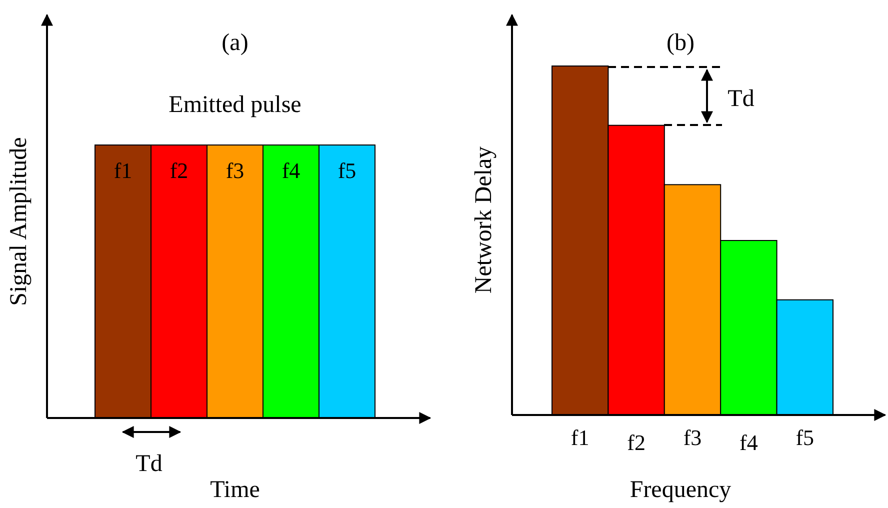 Image resolution: width=888 pixels, height=508 pixels. What do you see at coordinates (235, 105) in the screenshot?
I see `text: Emitted pulse` at bounding box center [235, 105].